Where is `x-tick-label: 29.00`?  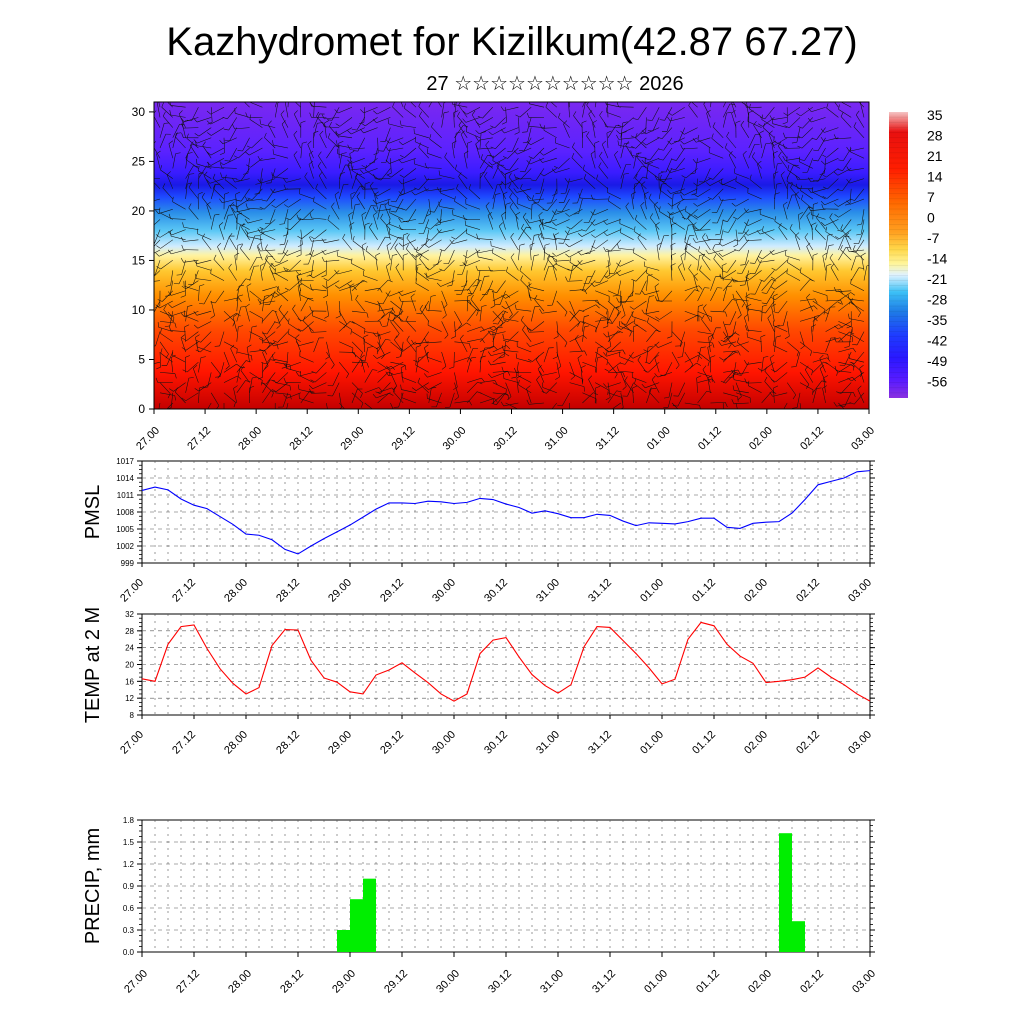
x-tick-label: 29.00 is located at coordinates (340, 743).